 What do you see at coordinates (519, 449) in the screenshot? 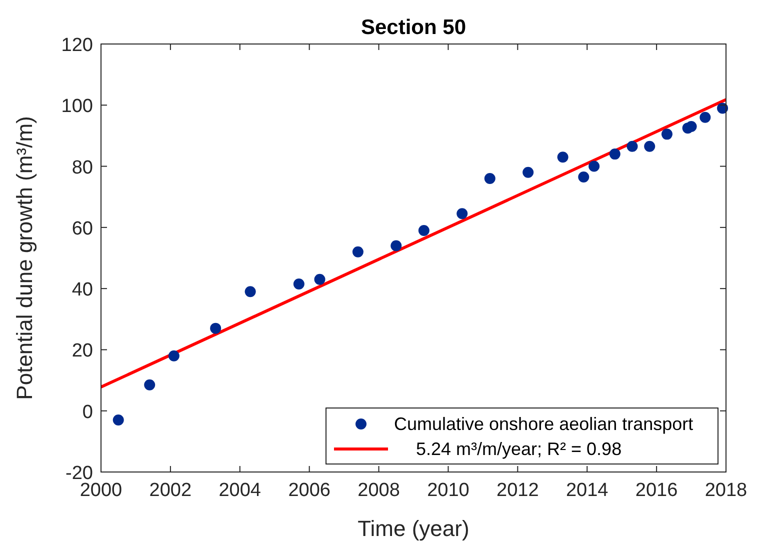
I see `legend-label: 5.24 m³/m/year; R² = 0.98` at bounding box center [519, 449].